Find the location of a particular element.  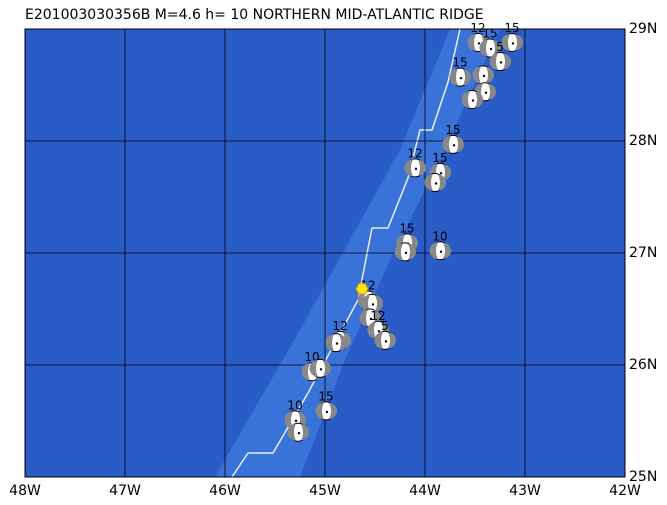

x-tick-label: 44W is located at coordinates (425, 491).